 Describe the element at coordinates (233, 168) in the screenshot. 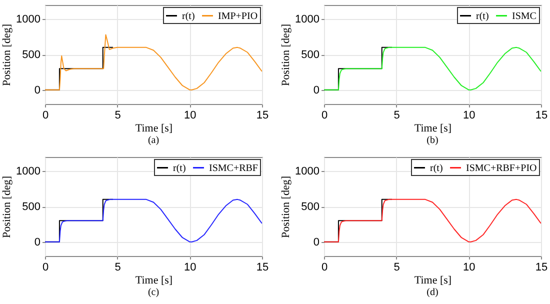

I see `legend-label: ISMC+RBF` at that location.